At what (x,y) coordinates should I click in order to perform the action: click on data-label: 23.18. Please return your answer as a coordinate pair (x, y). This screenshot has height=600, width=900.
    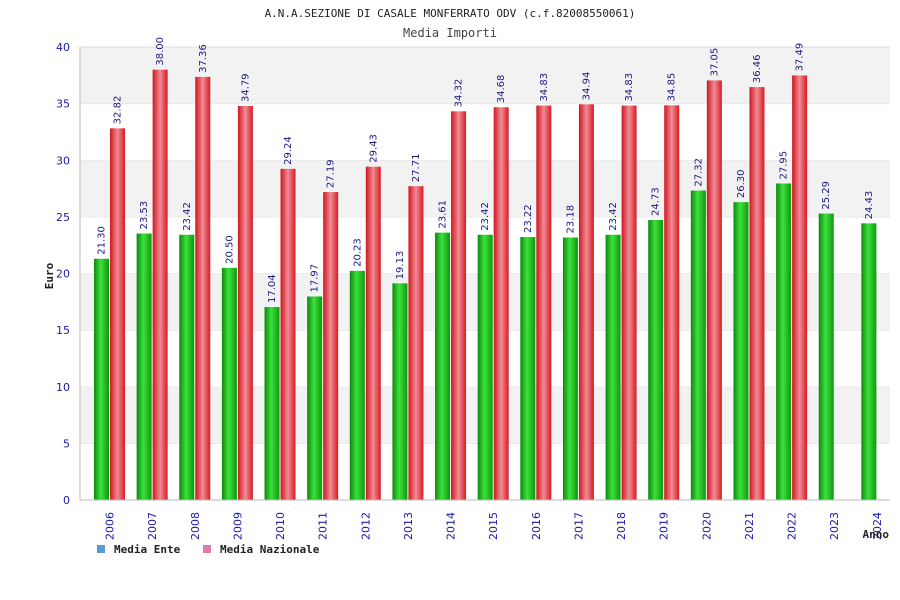
    Looking at the image, I should click on (570, 219).